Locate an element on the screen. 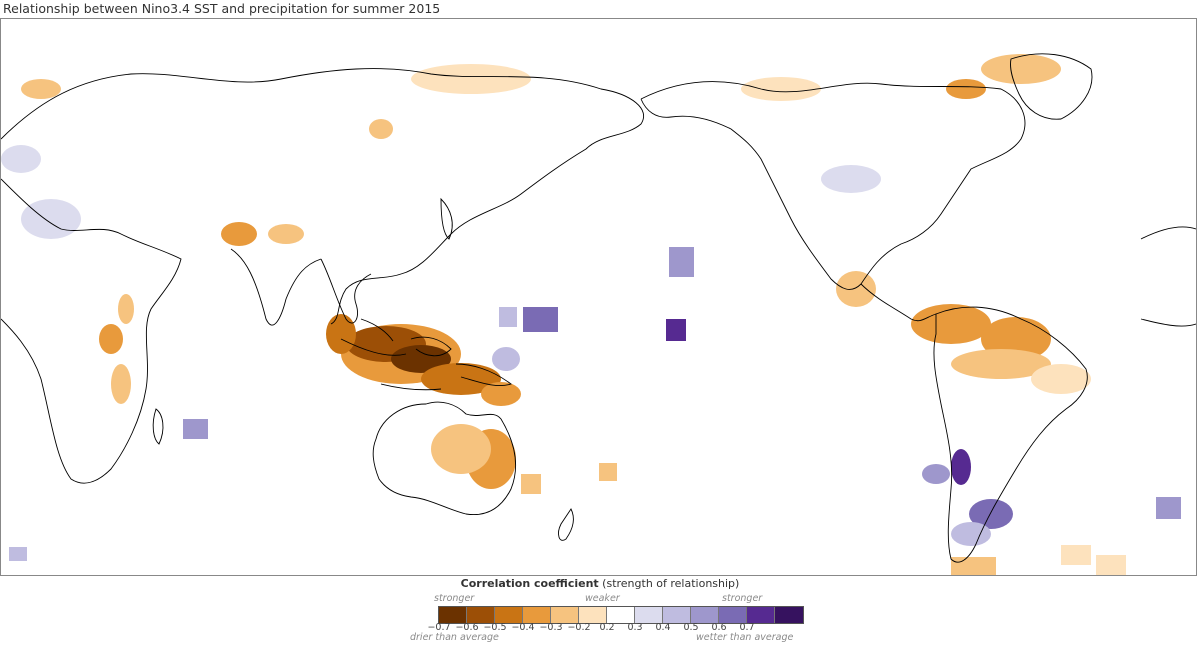 The width and height of the screenshot is (1200, 645). legend-tick-label: 0.7 is located at coordinates (747, 627).